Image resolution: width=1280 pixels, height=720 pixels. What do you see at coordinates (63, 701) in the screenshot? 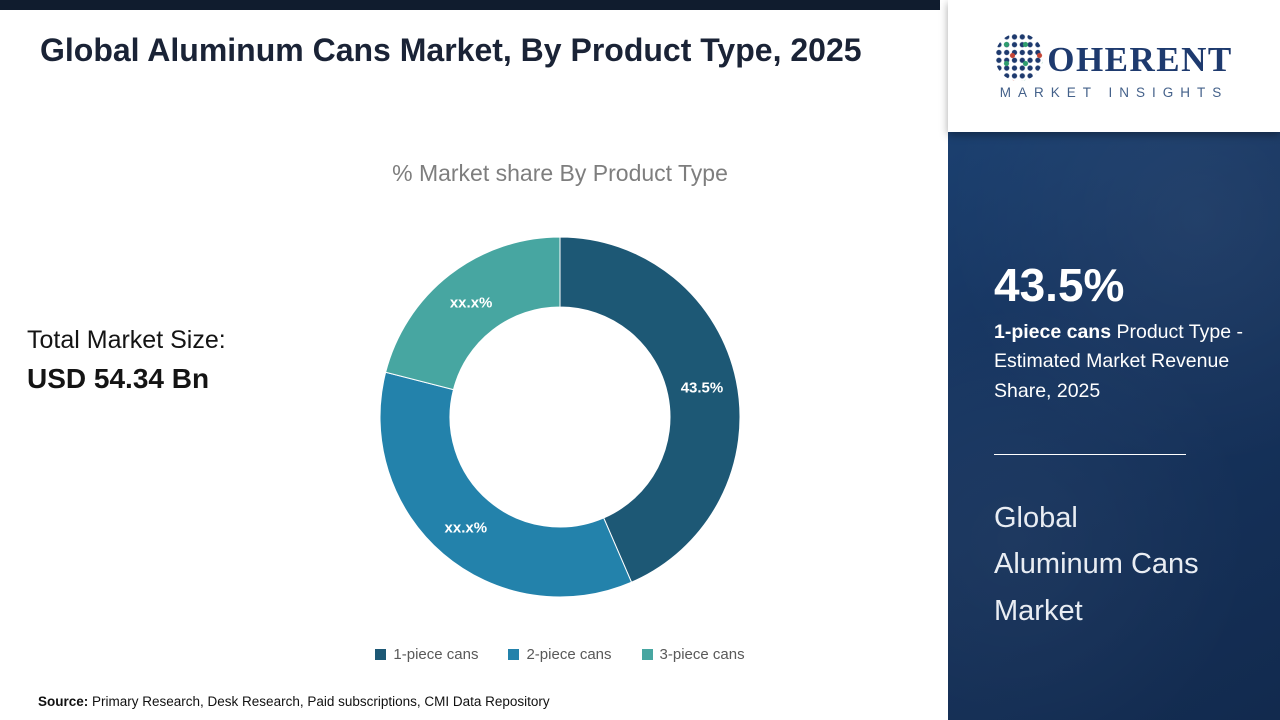
I see `source-label: Source:` at bounding box center [63, 701].